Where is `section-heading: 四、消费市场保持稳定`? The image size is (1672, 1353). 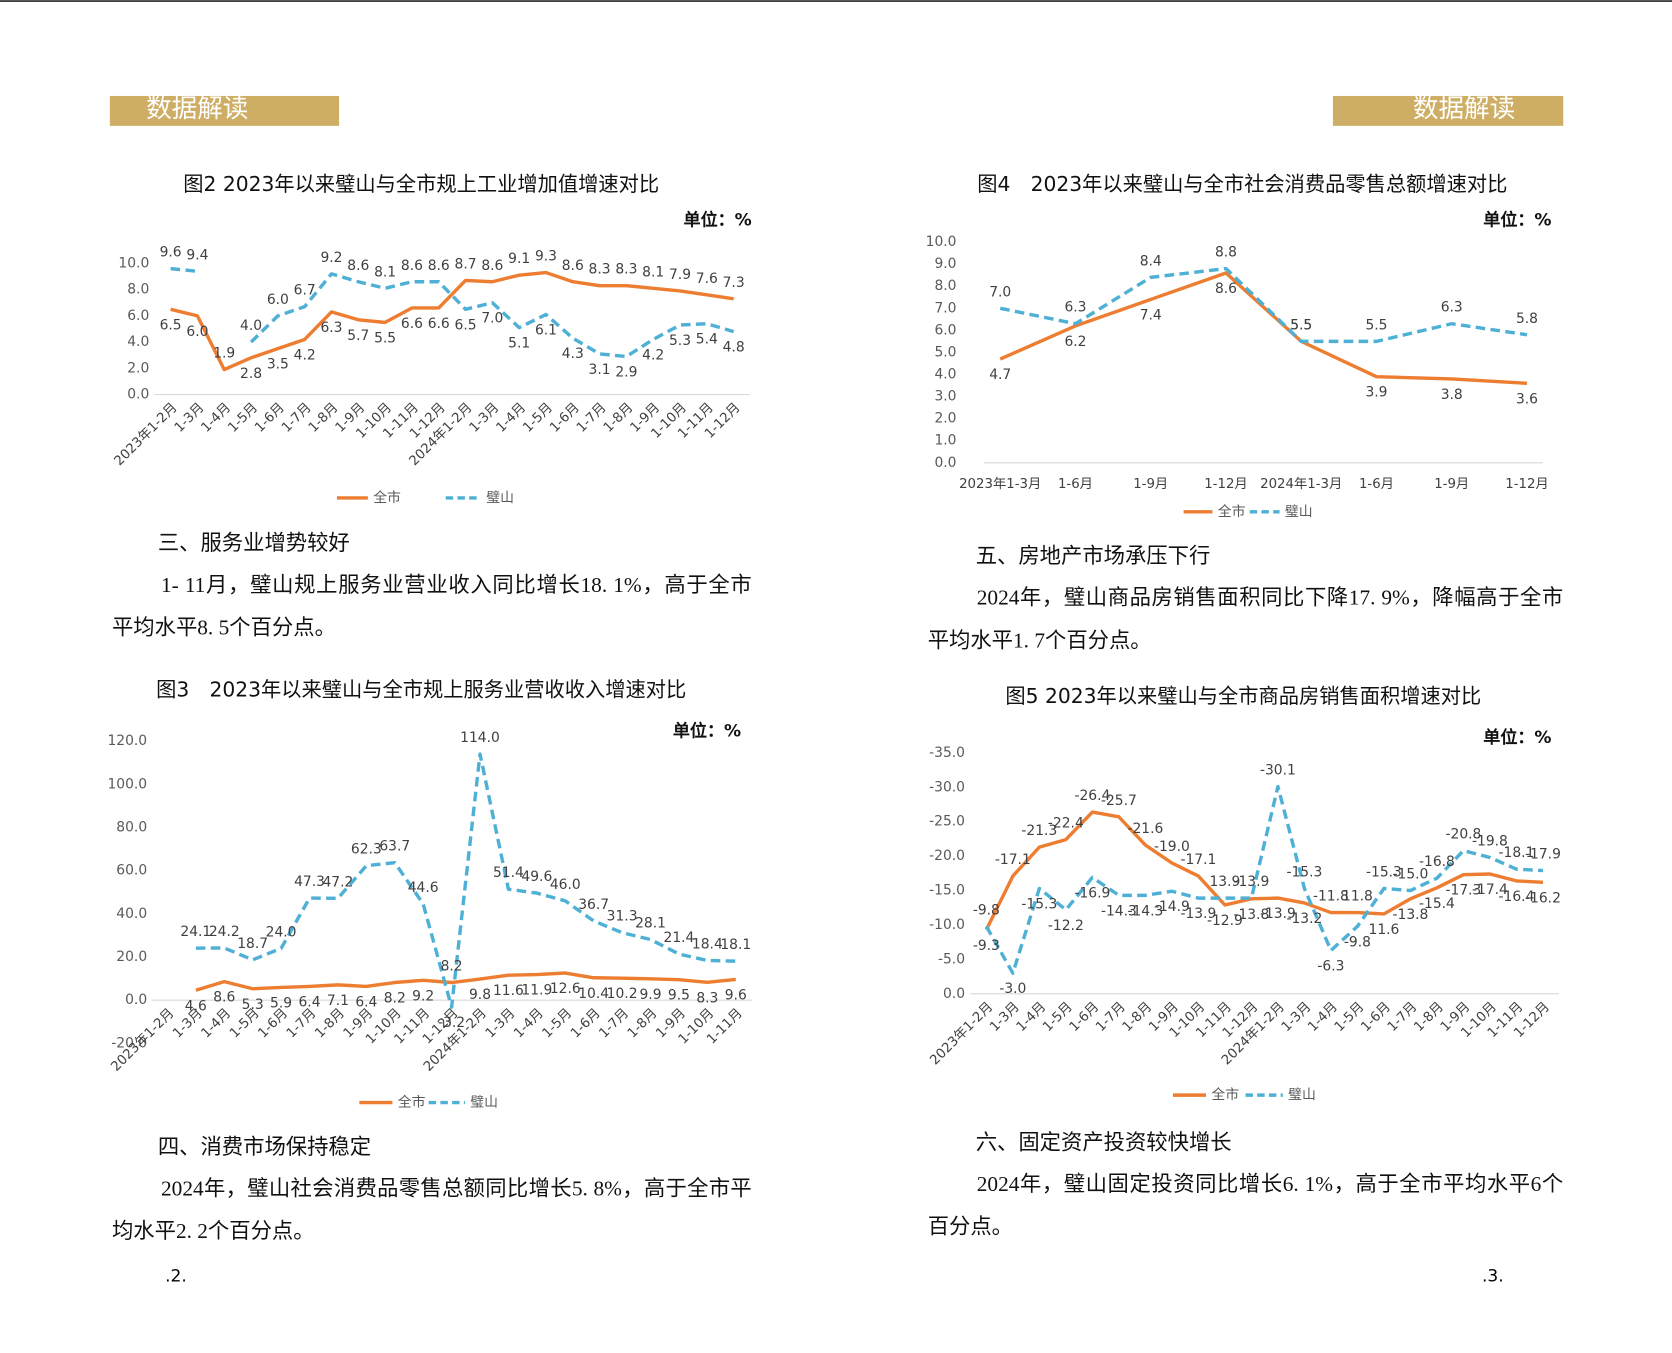 section-heading: 四、消费市场保持稳定 is located at coordinates (264, 1147).